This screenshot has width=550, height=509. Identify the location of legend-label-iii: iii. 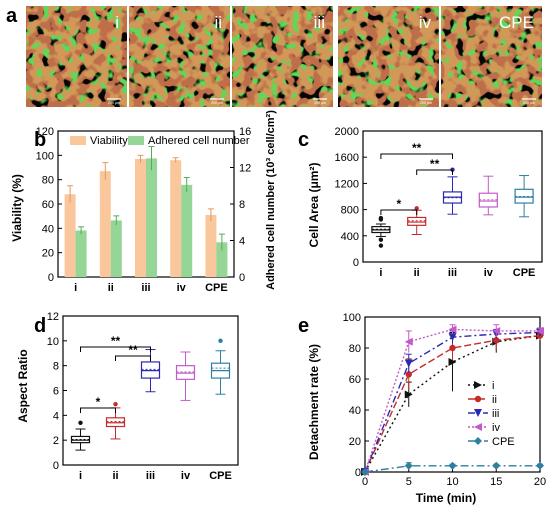
(495, 414).